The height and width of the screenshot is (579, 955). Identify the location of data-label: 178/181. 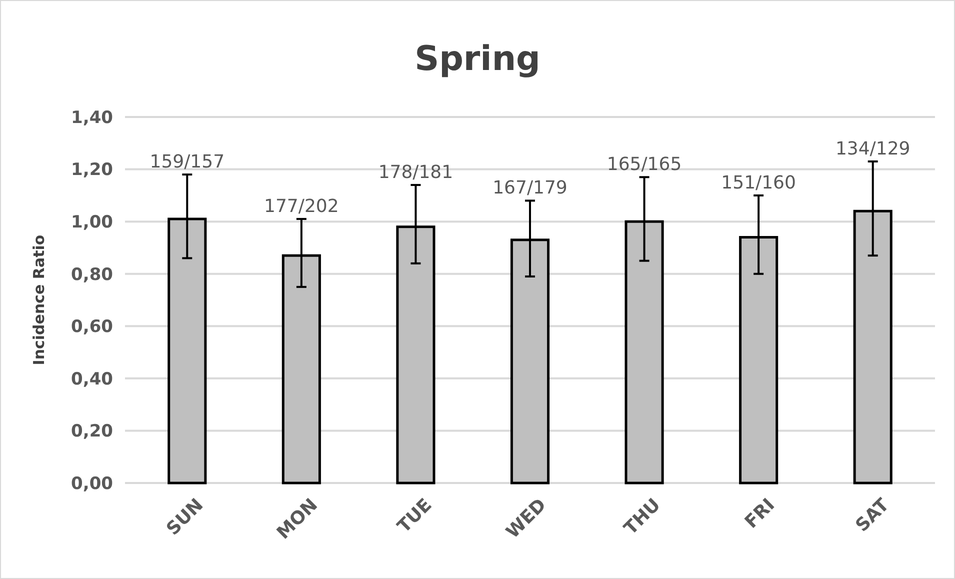
(416, 172).